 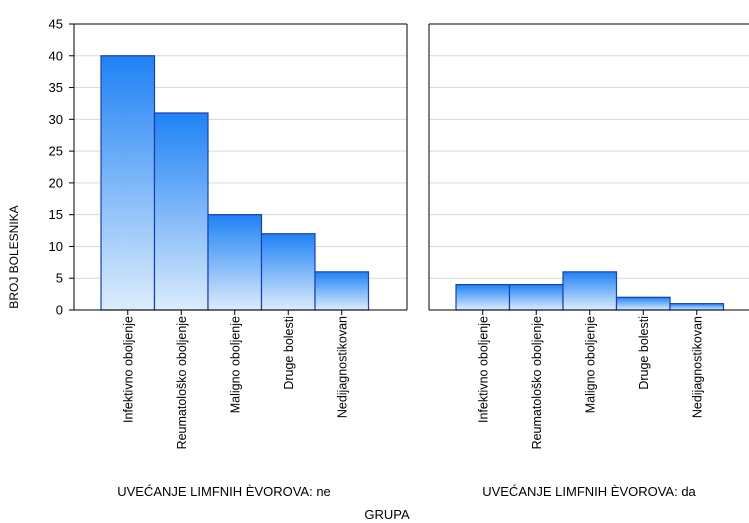 I want to click on y-tick-label: 45, so click(x=56, y=24).